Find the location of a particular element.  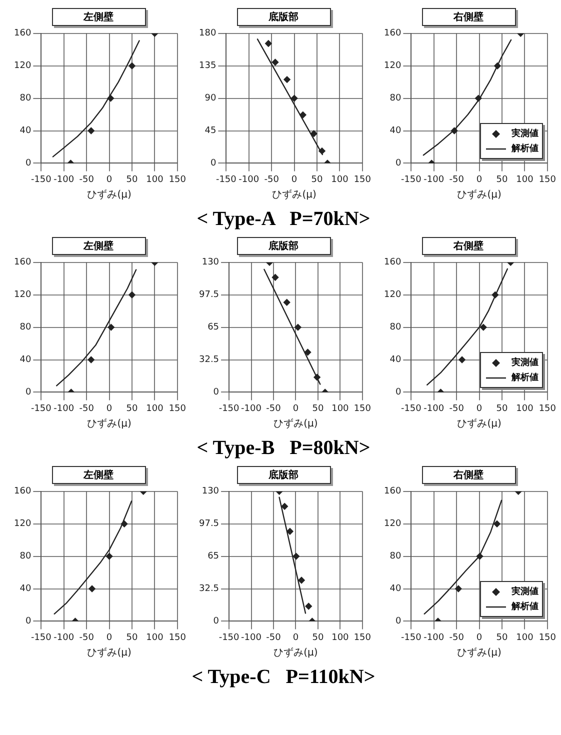

chart-title: 底版部 is located at coordinates (283, 246).